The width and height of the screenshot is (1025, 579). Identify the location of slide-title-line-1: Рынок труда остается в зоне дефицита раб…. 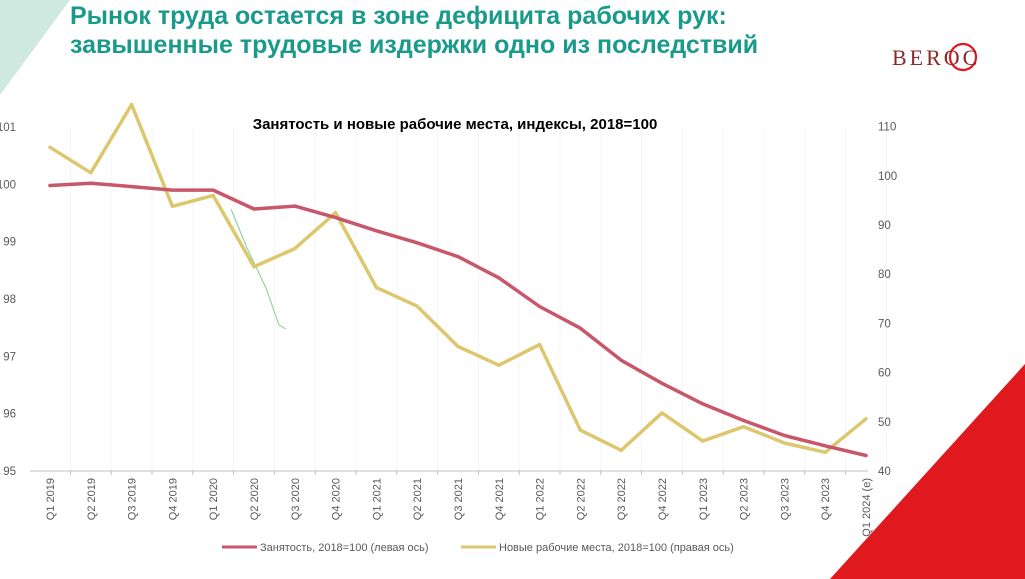
(398, 16).